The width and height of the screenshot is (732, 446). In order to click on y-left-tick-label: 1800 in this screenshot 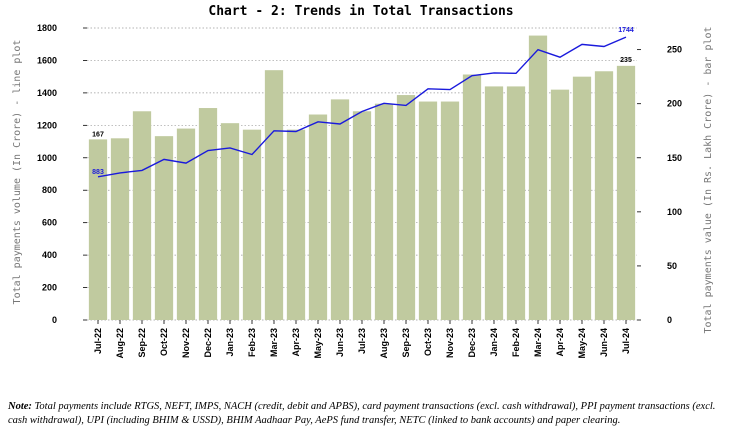, I will do `click(47, 28)`.